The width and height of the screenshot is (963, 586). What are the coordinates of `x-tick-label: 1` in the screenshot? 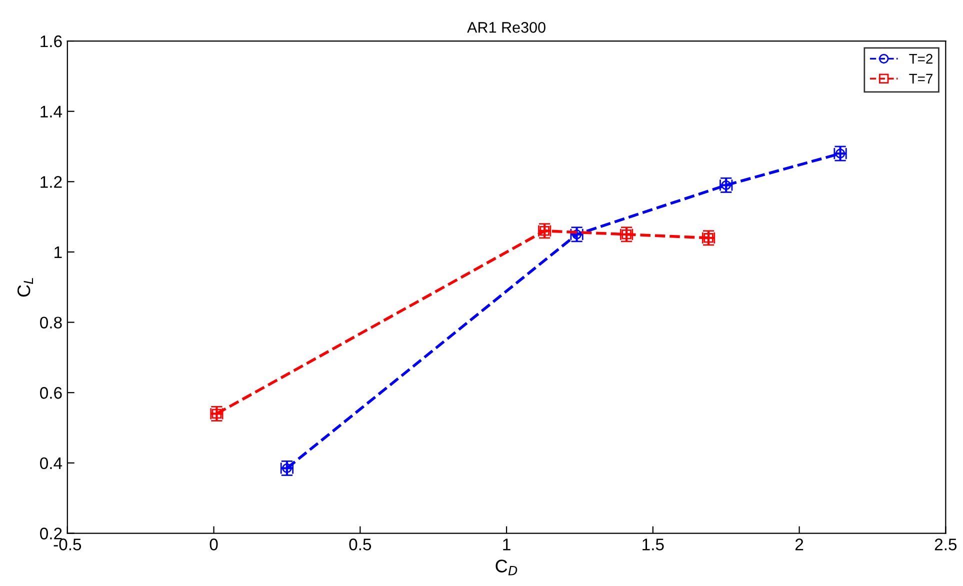 It's located at (506, 544).